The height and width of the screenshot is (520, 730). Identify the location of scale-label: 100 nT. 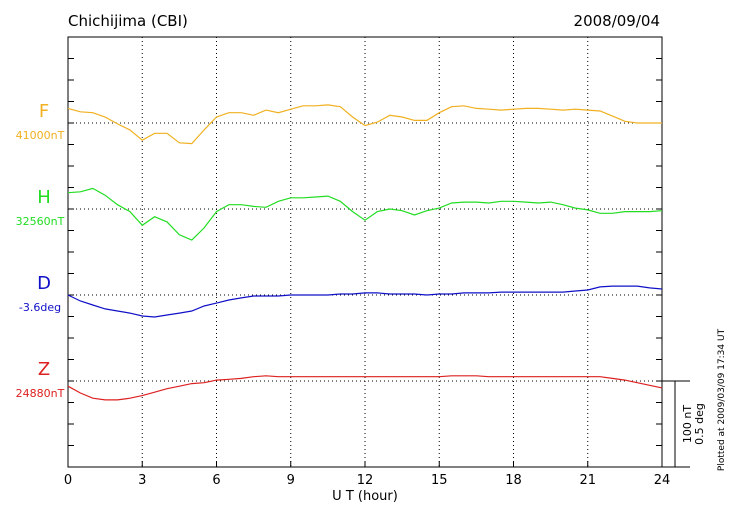
(687, 424).